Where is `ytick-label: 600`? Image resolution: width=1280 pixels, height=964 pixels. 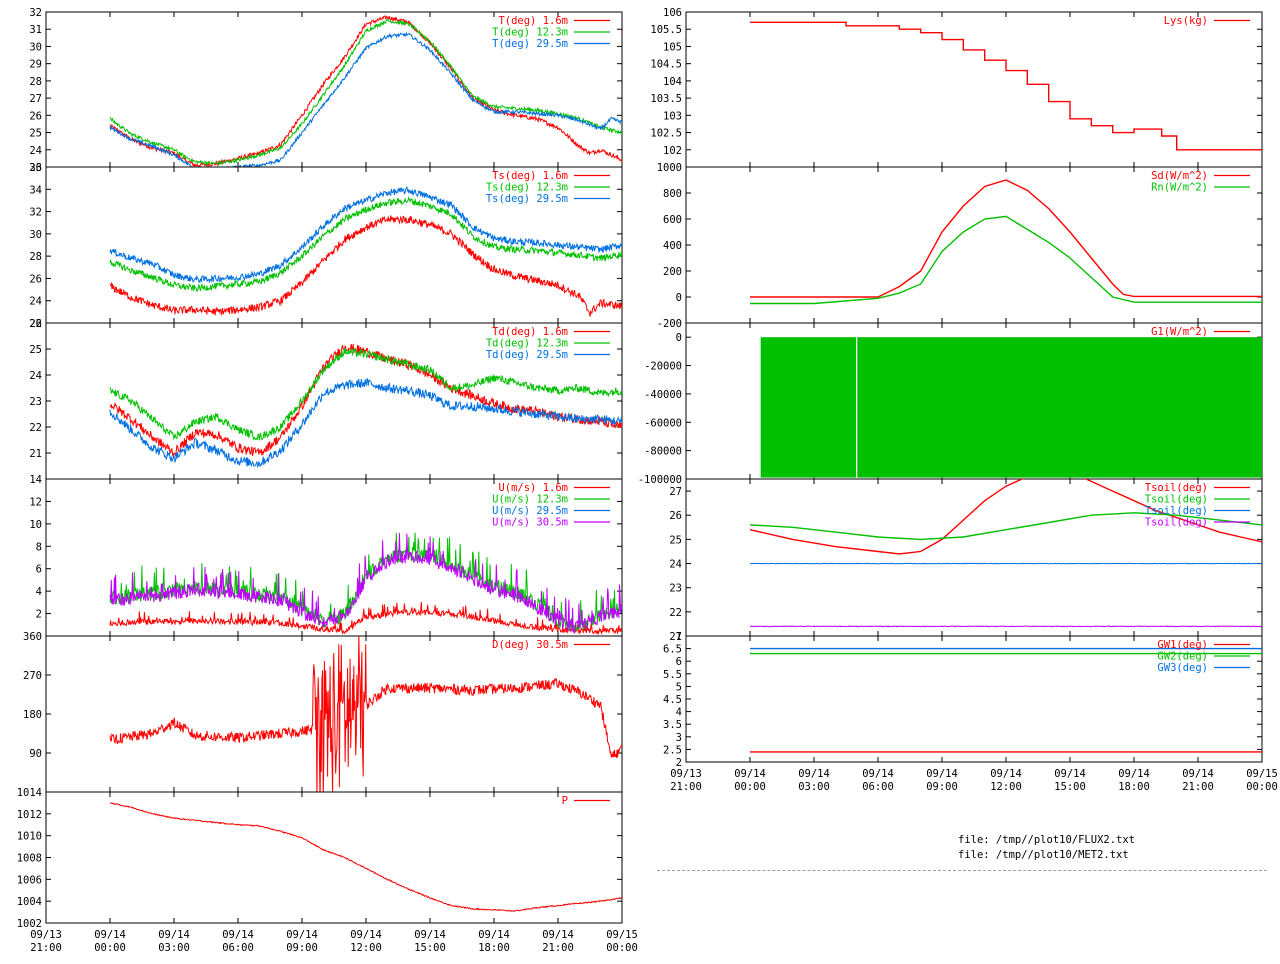
ytick-label: 600 is located at coordinates (672, 220).